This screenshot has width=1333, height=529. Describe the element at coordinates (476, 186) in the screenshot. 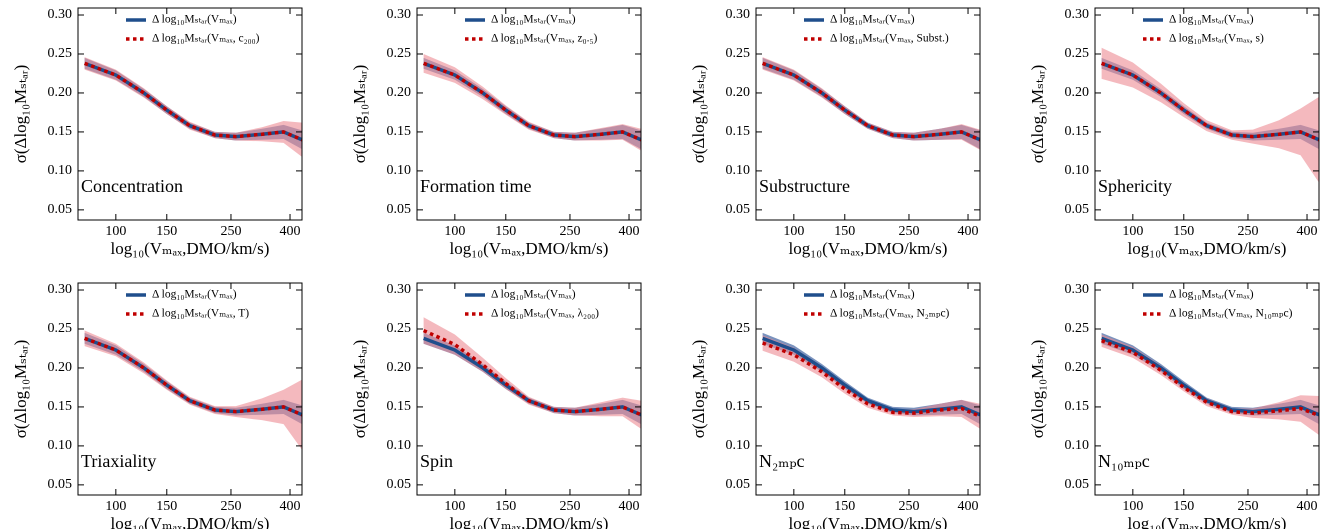

I see `annotation: Formation time` at that location.